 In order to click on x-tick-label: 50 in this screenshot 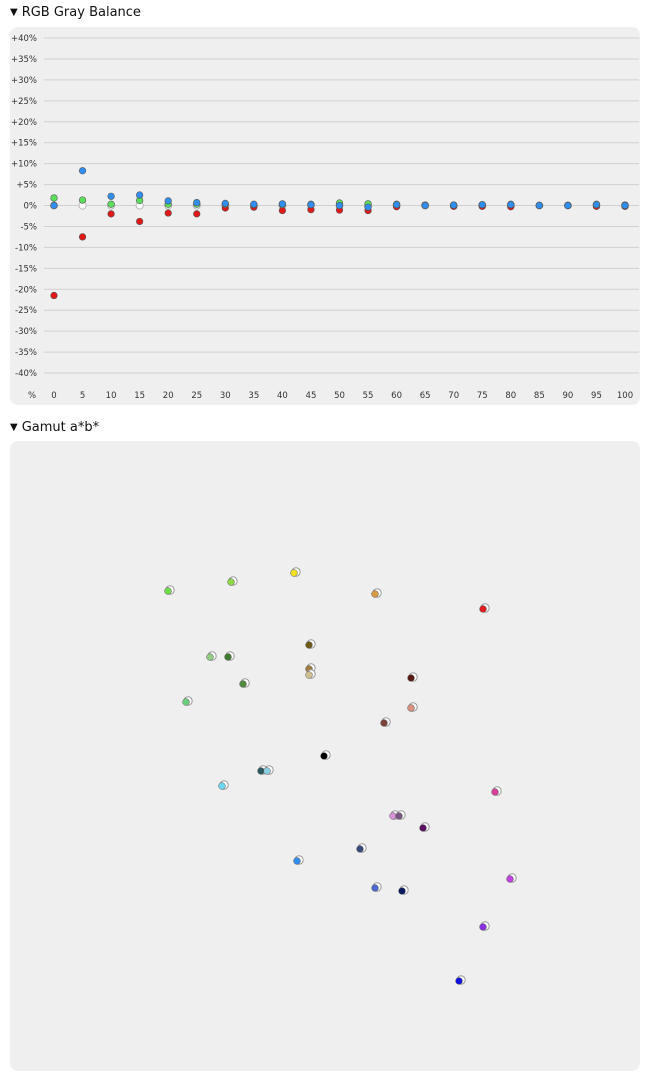, I will do `click(339, 396)`.